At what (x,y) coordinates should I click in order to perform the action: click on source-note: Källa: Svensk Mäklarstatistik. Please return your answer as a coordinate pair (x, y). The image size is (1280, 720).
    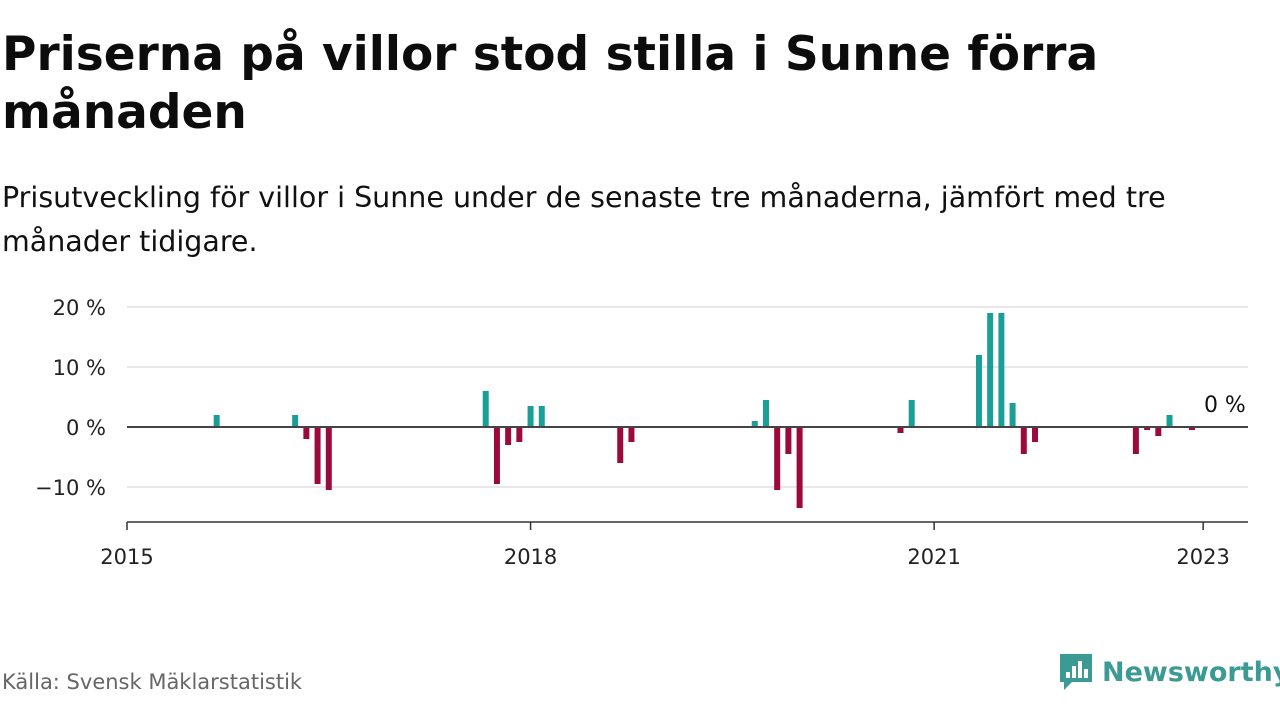
    Looking at the image, I should click on (152, 682).